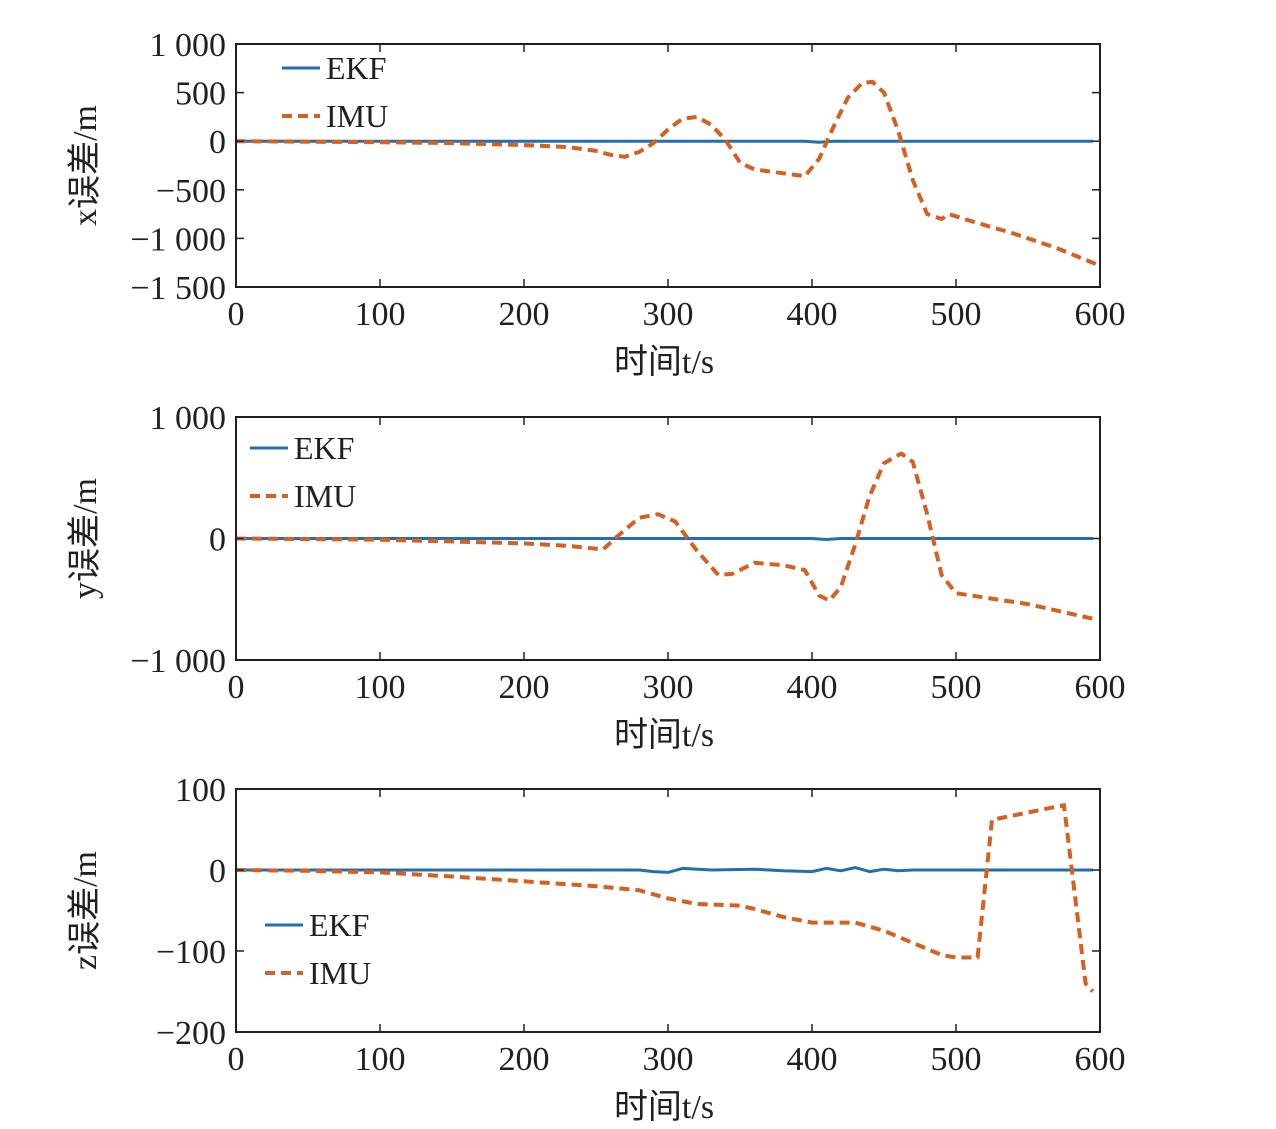 The image size is (1276, 1129). Describe the element at coordinates (85, 538) in the screenshot. I see `y-axis-label: y误差/m` at that location.